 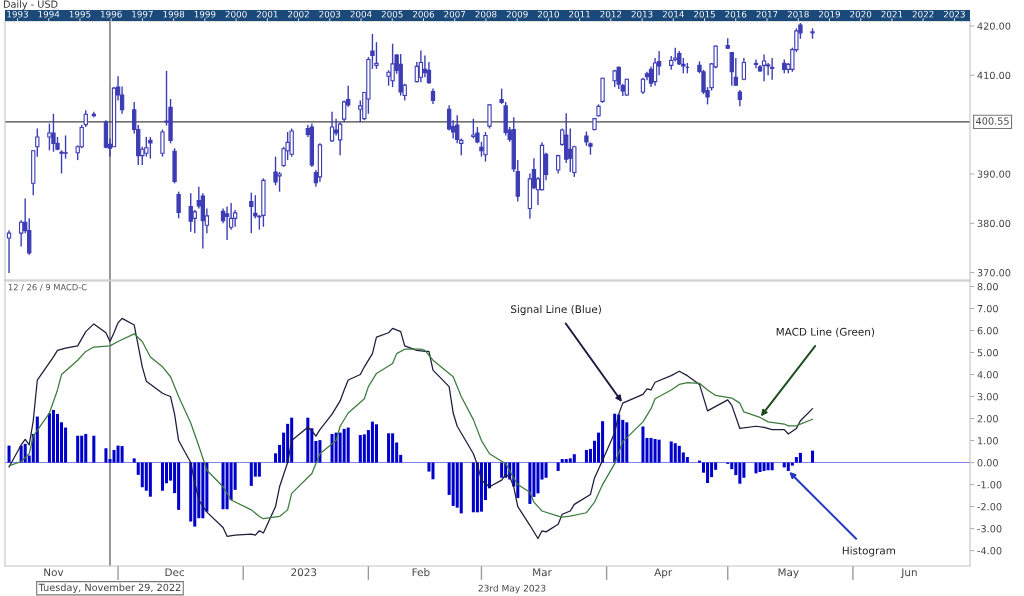 I want to click on y-tick-label: -2.00, so click(x=989, y=507).